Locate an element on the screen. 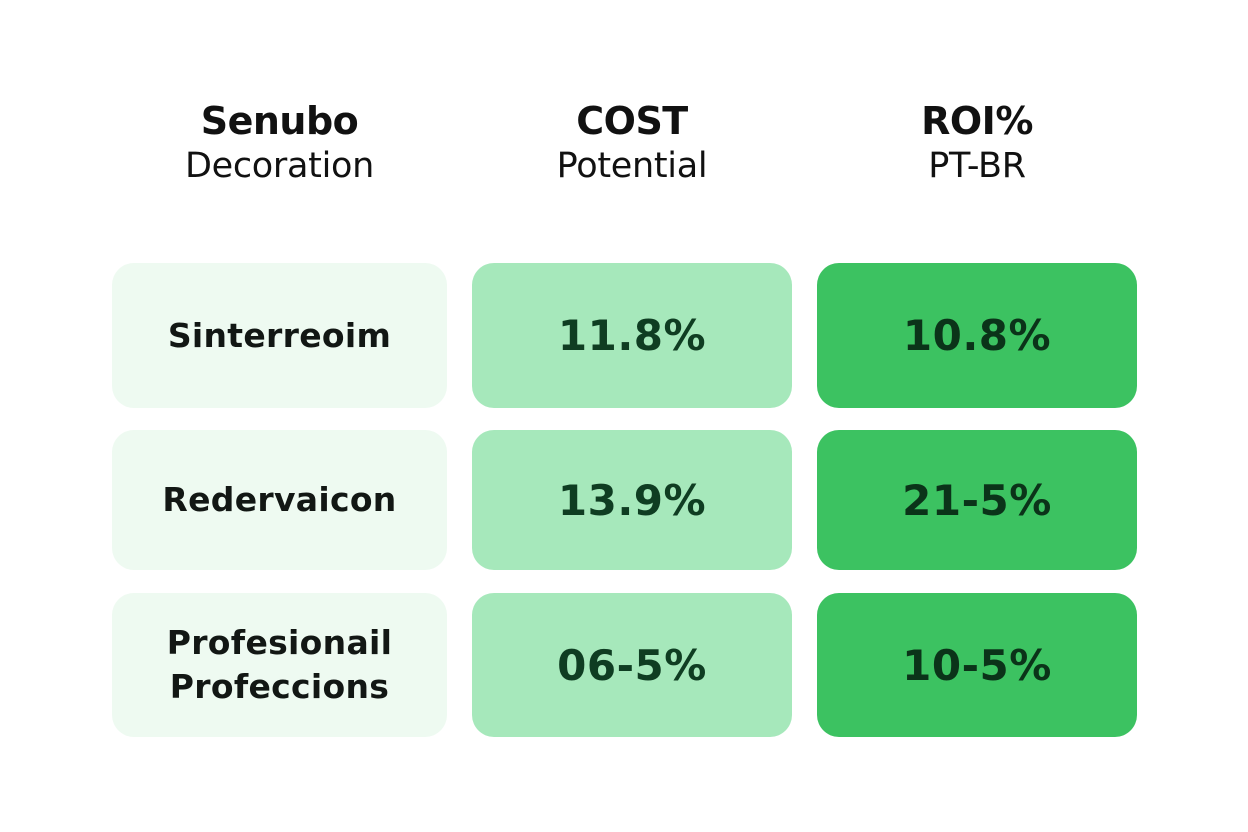 The width and height of the screenshot is (1248, 832). roi-value: 10-5% is located at coordinates (977, 665).